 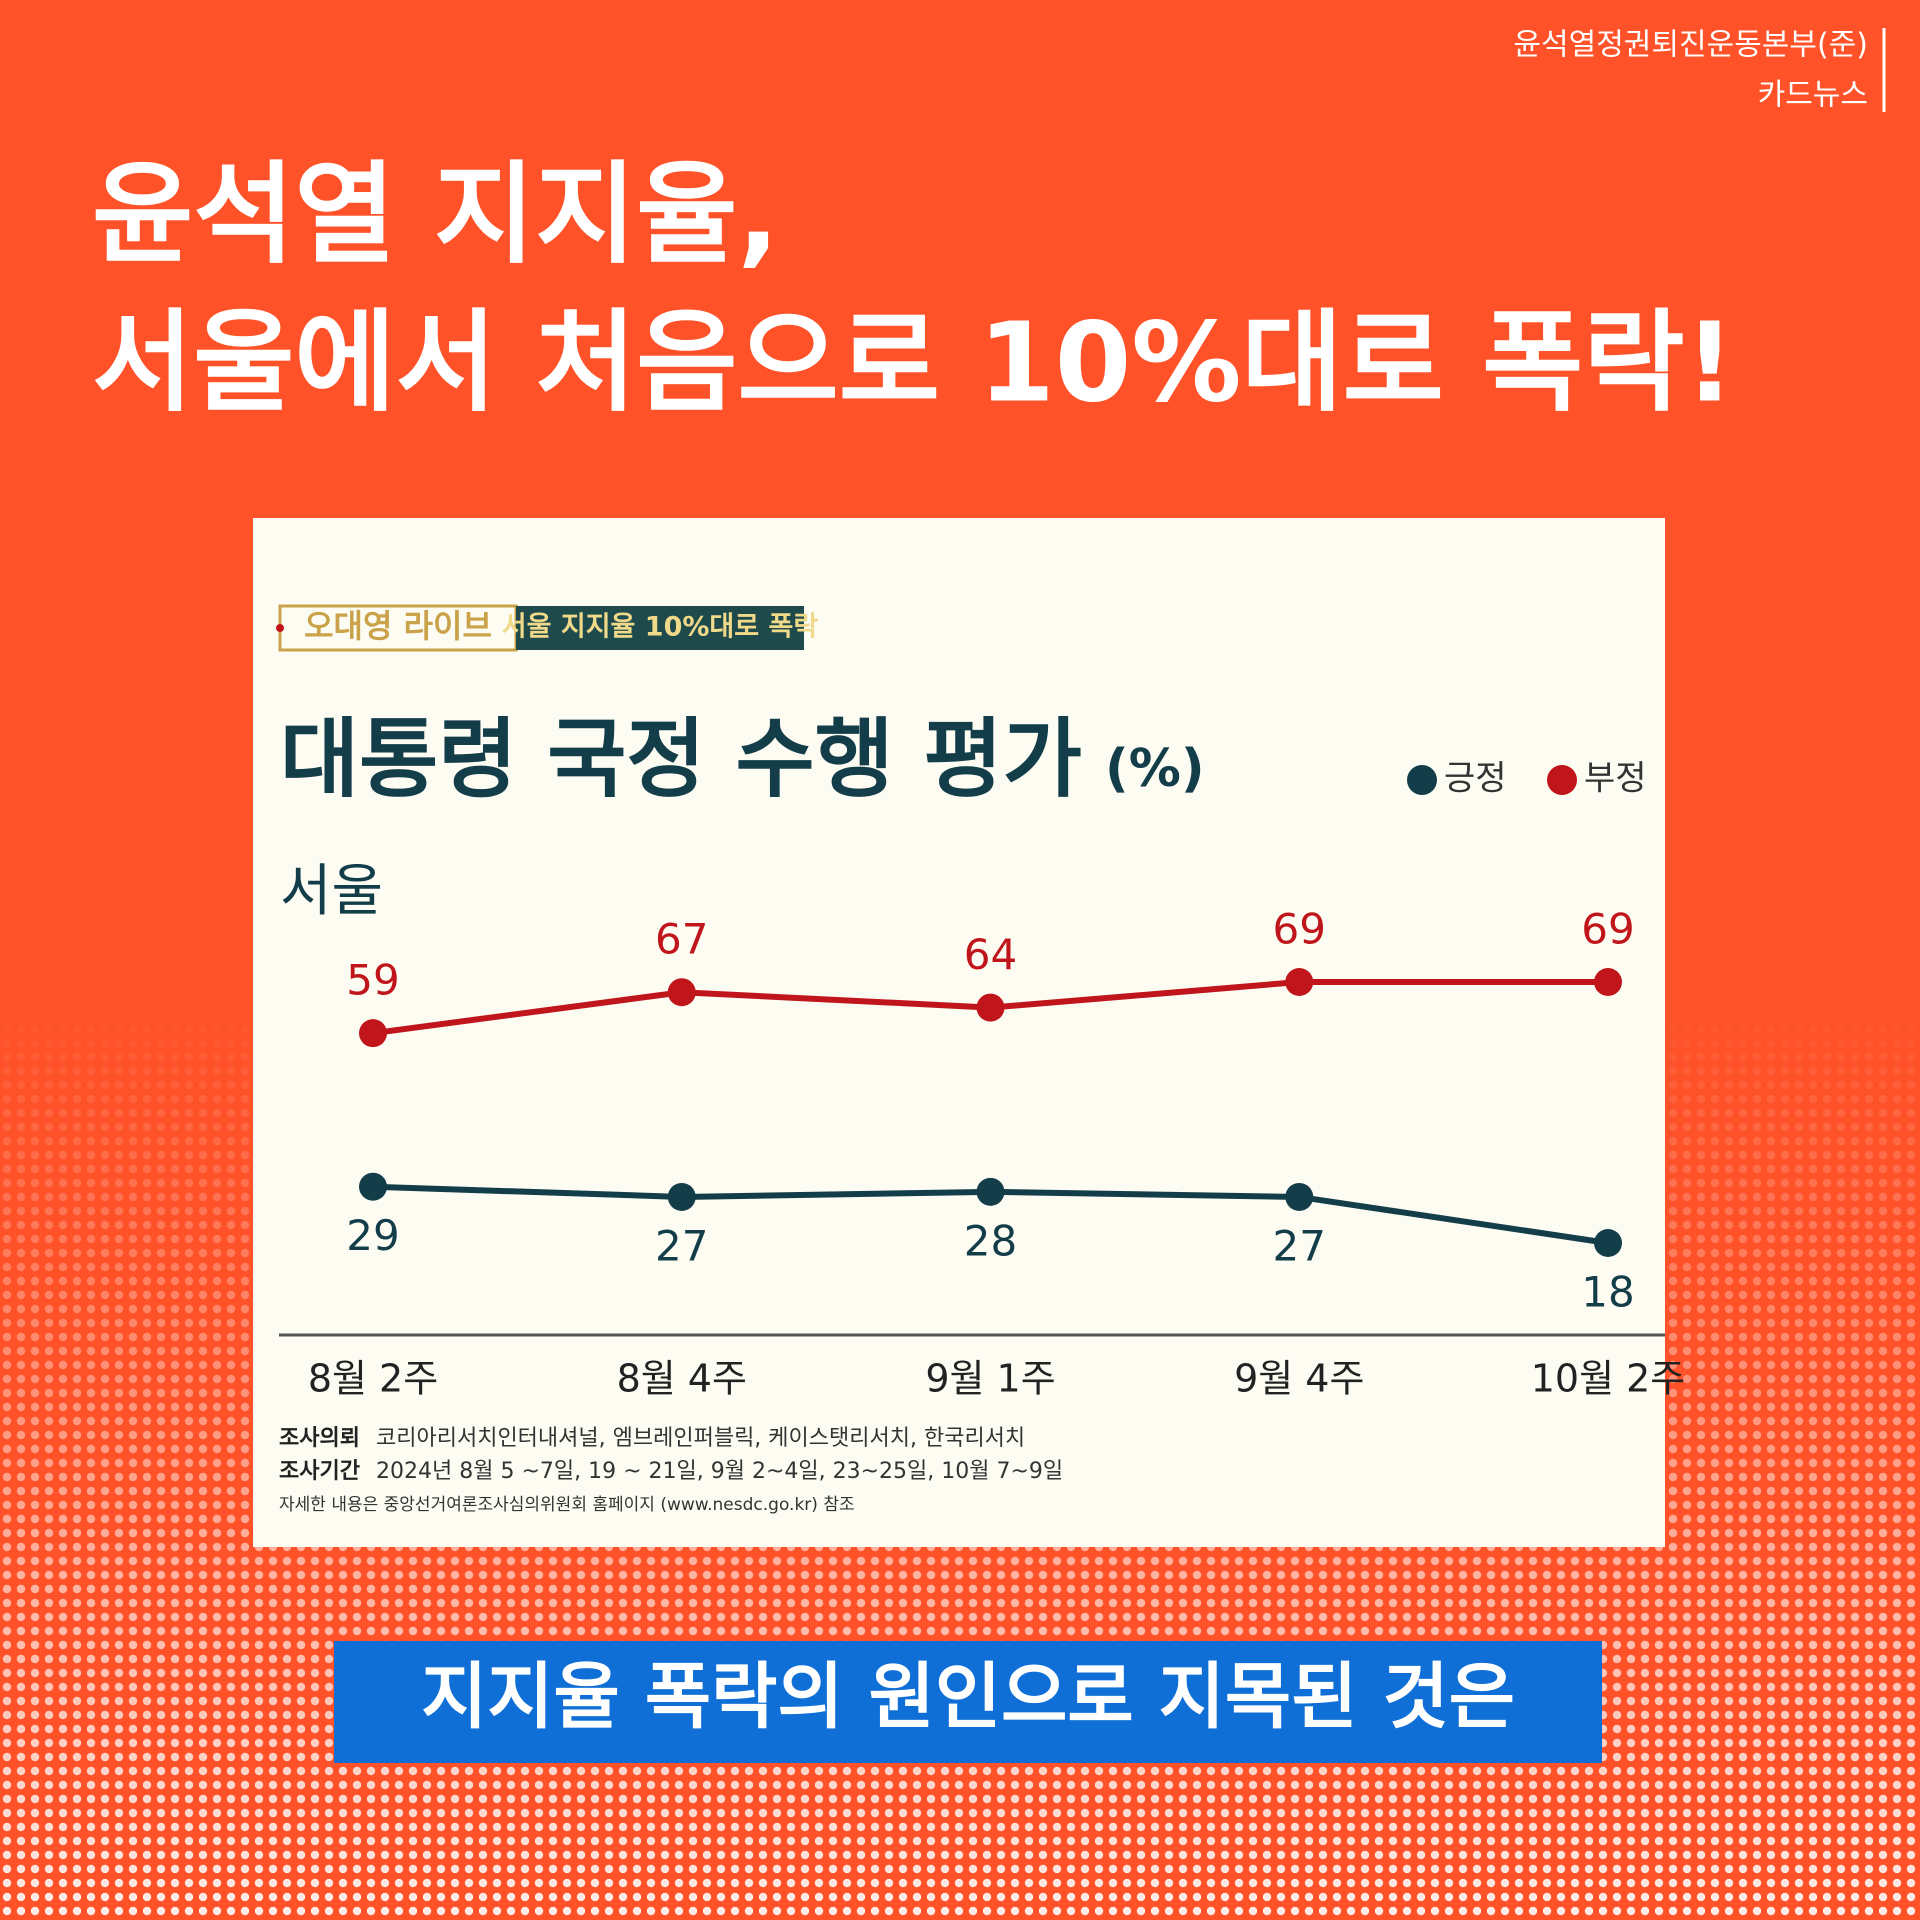 What do you see at coordinates (681, 939) in the screenshot?
I see `value-label: 67` at bounding box center [681, 939].